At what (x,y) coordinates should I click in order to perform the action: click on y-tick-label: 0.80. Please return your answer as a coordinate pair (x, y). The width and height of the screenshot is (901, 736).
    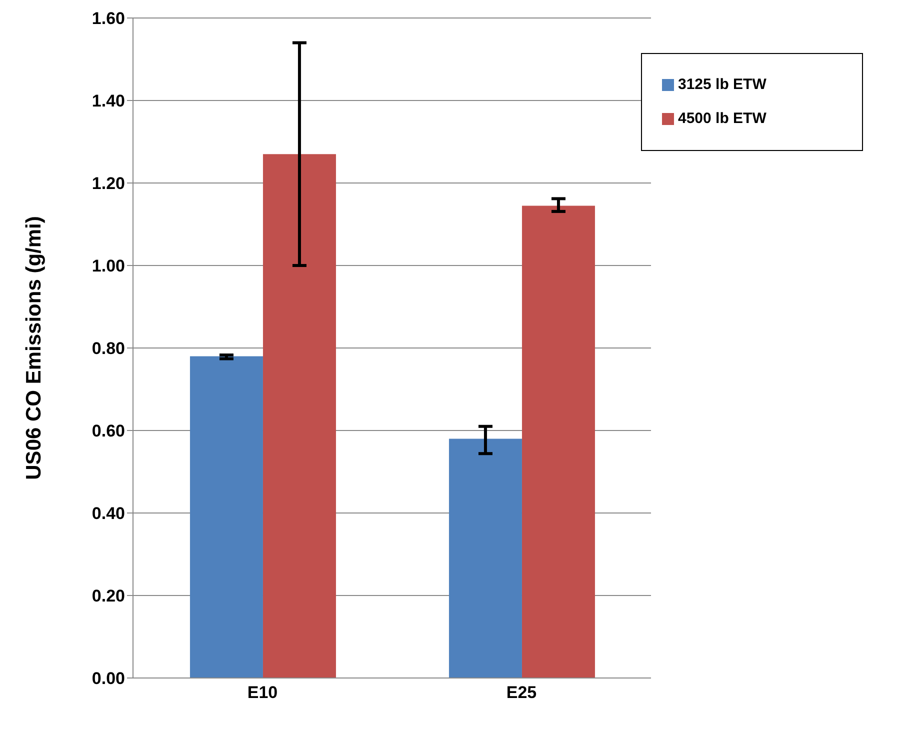
    Looking at the image, I should click on (108, 348).